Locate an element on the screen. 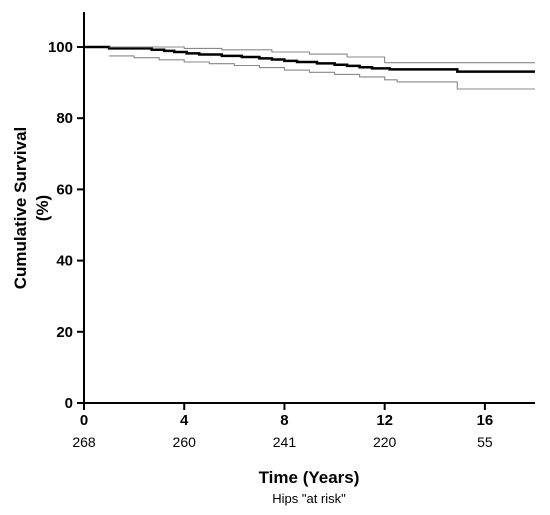  x-tick-label-12: 12 is located at coordinates (384, 420).